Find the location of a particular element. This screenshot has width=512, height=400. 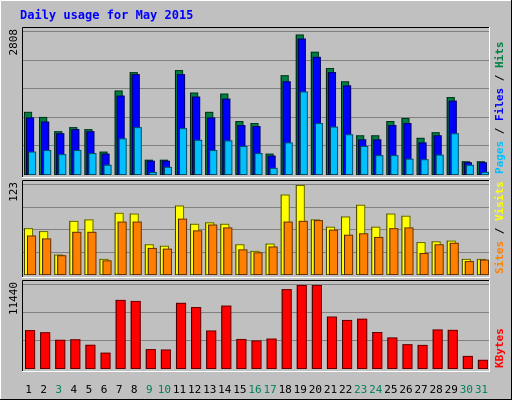

x-tick-label: 25 is located at coordinates (390, 389).